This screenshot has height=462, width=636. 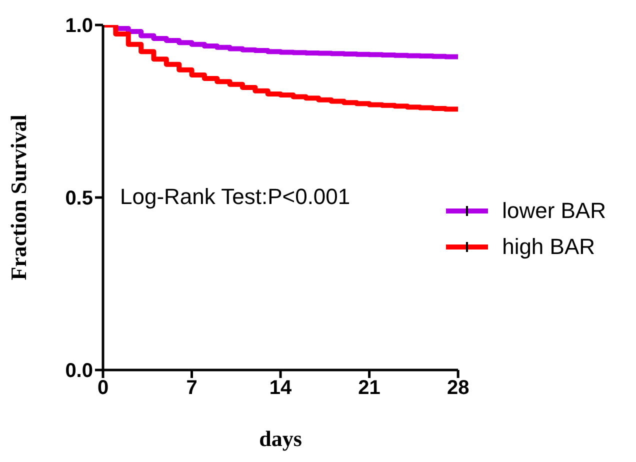 What do you see at coordinates (554, 211) in the screenshot?
I see `legend-label: lower BAR` at bounding box center [554, 211].